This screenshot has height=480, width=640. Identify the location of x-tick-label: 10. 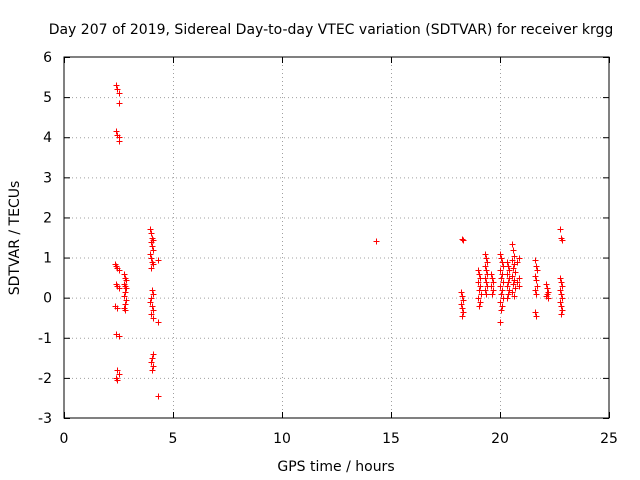
(282, 439).